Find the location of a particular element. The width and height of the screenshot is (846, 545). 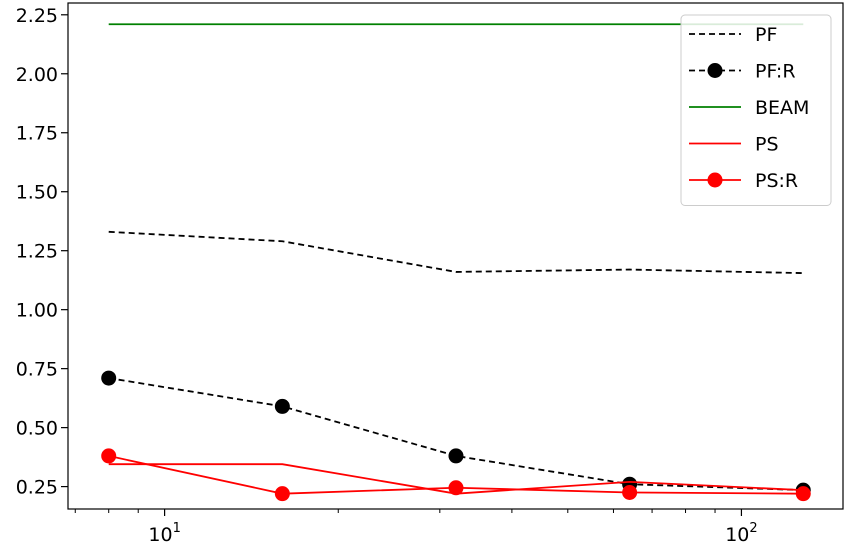

legend-label-ps: PS is located at coordinates (767, 145).